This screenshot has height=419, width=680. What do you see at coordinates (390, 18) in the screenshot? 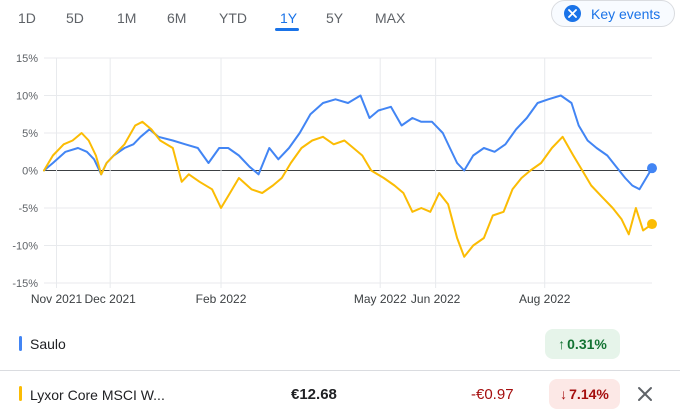
I see `range-tab-max: MAX` at bounding box center [390, 18].